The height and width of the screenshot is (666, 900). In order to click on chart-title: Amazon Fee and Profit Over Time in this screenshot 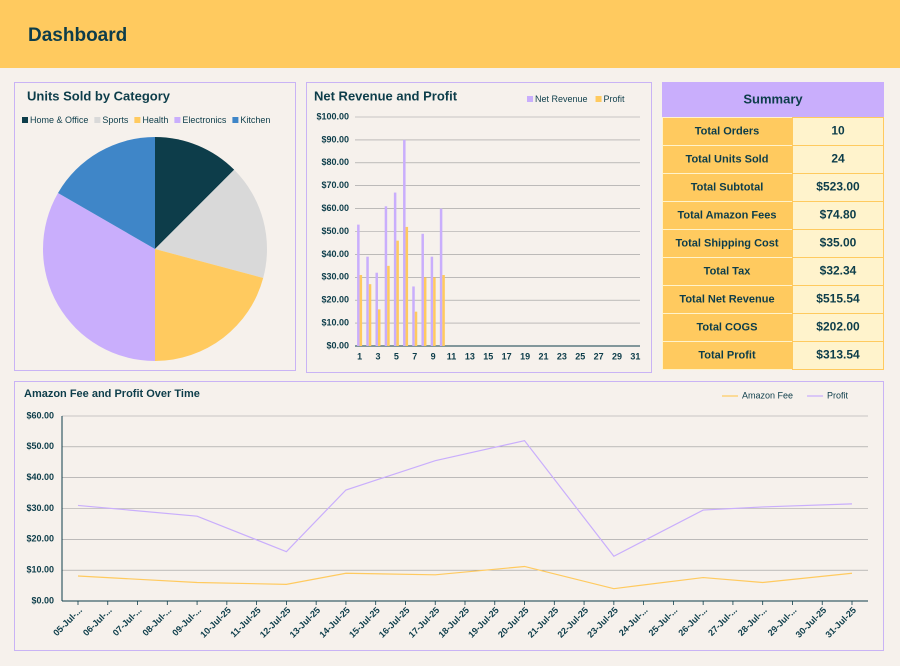, I will do `click(112, 394)`.